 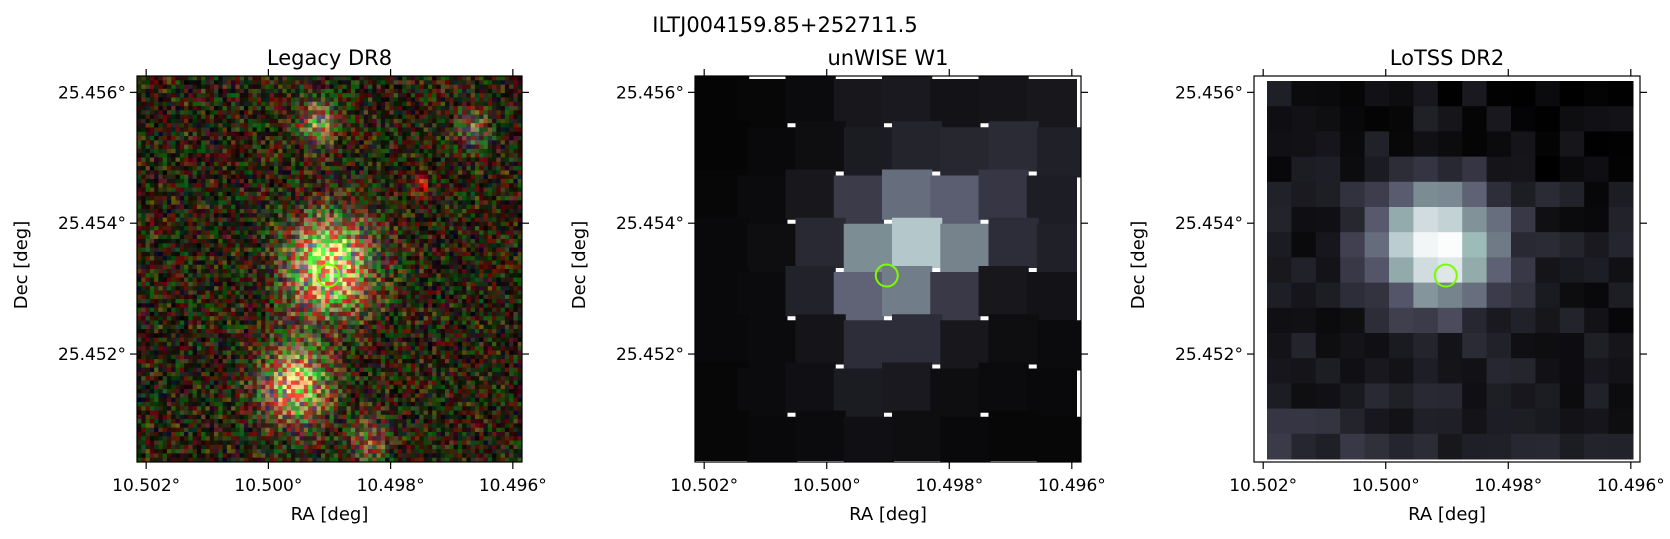 What do you see at coordinates (329, 58) in the screenshot?
I see `panel-title: Legacy DR8` at bounding box center [329, 58].